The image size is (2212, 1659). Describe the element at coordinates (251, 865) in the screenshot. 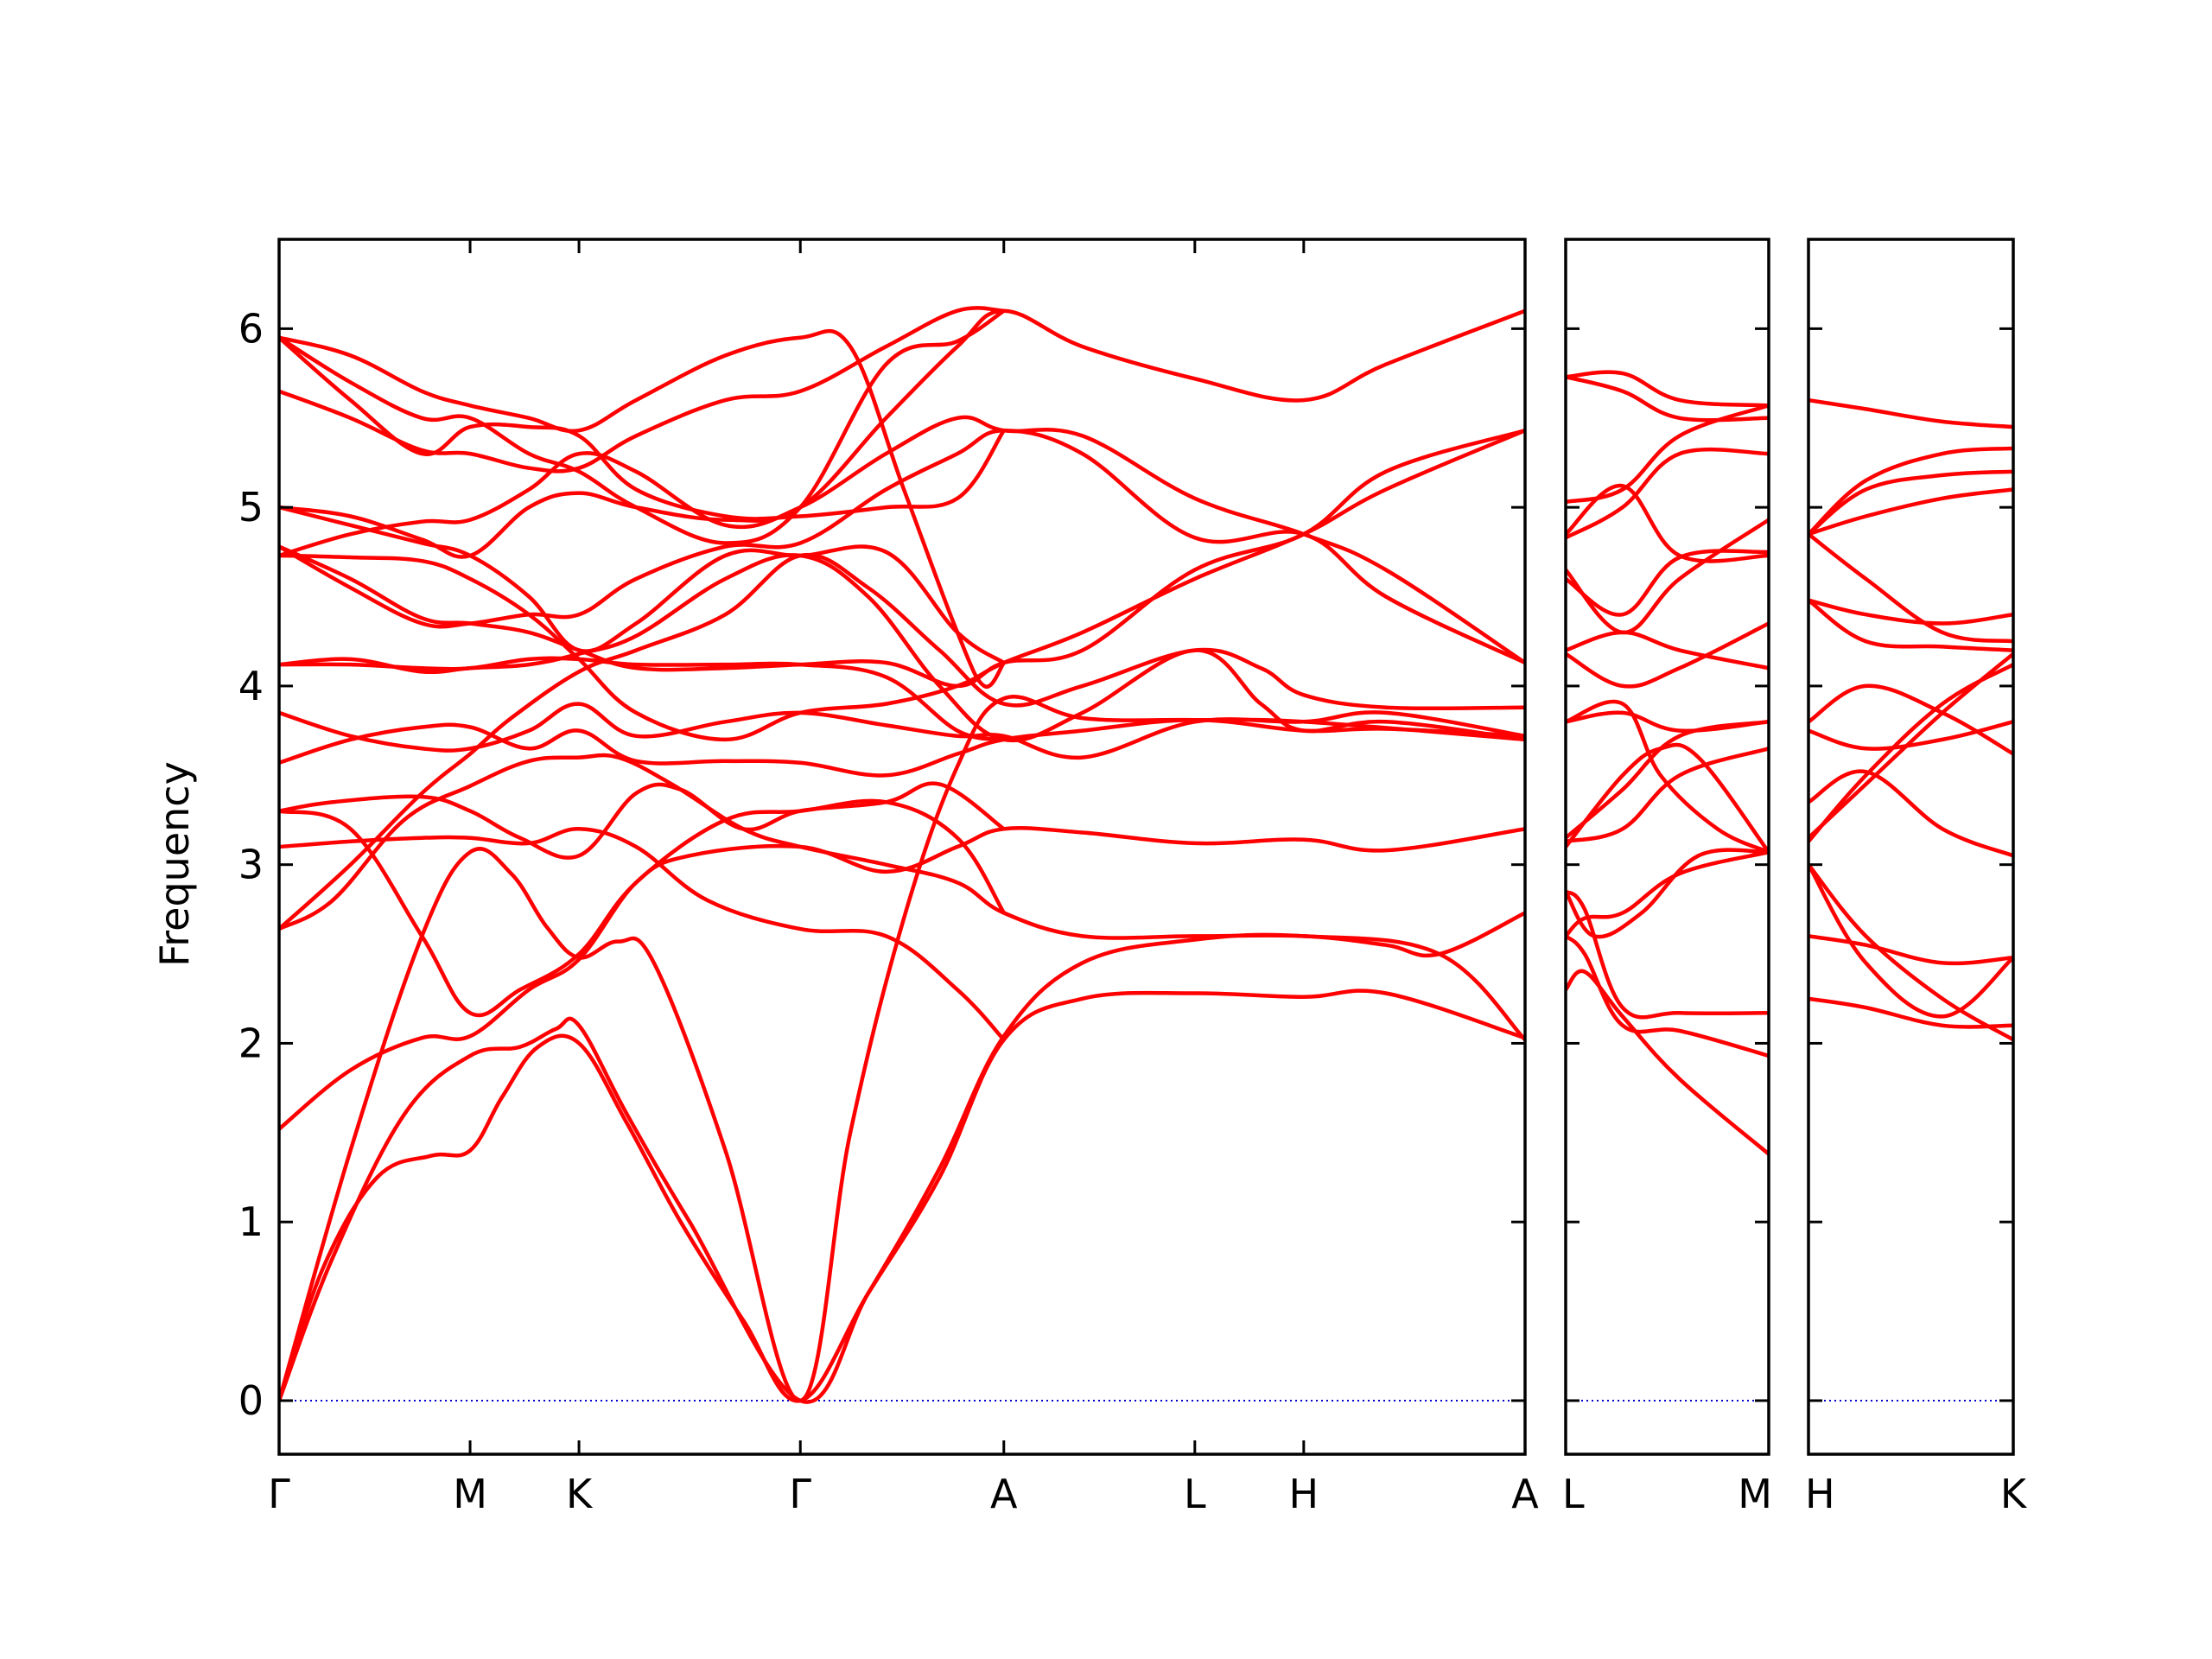

I see `y-tick-label: 3` at that location.